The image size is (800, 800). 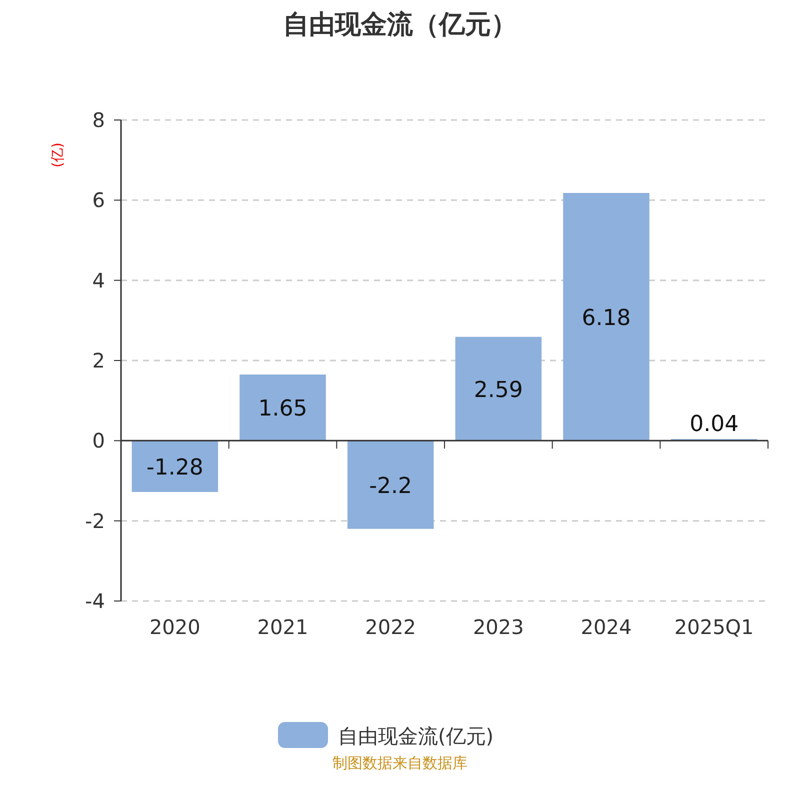 I want to click on y-tick-label: 6, so click(x=98, y=200).